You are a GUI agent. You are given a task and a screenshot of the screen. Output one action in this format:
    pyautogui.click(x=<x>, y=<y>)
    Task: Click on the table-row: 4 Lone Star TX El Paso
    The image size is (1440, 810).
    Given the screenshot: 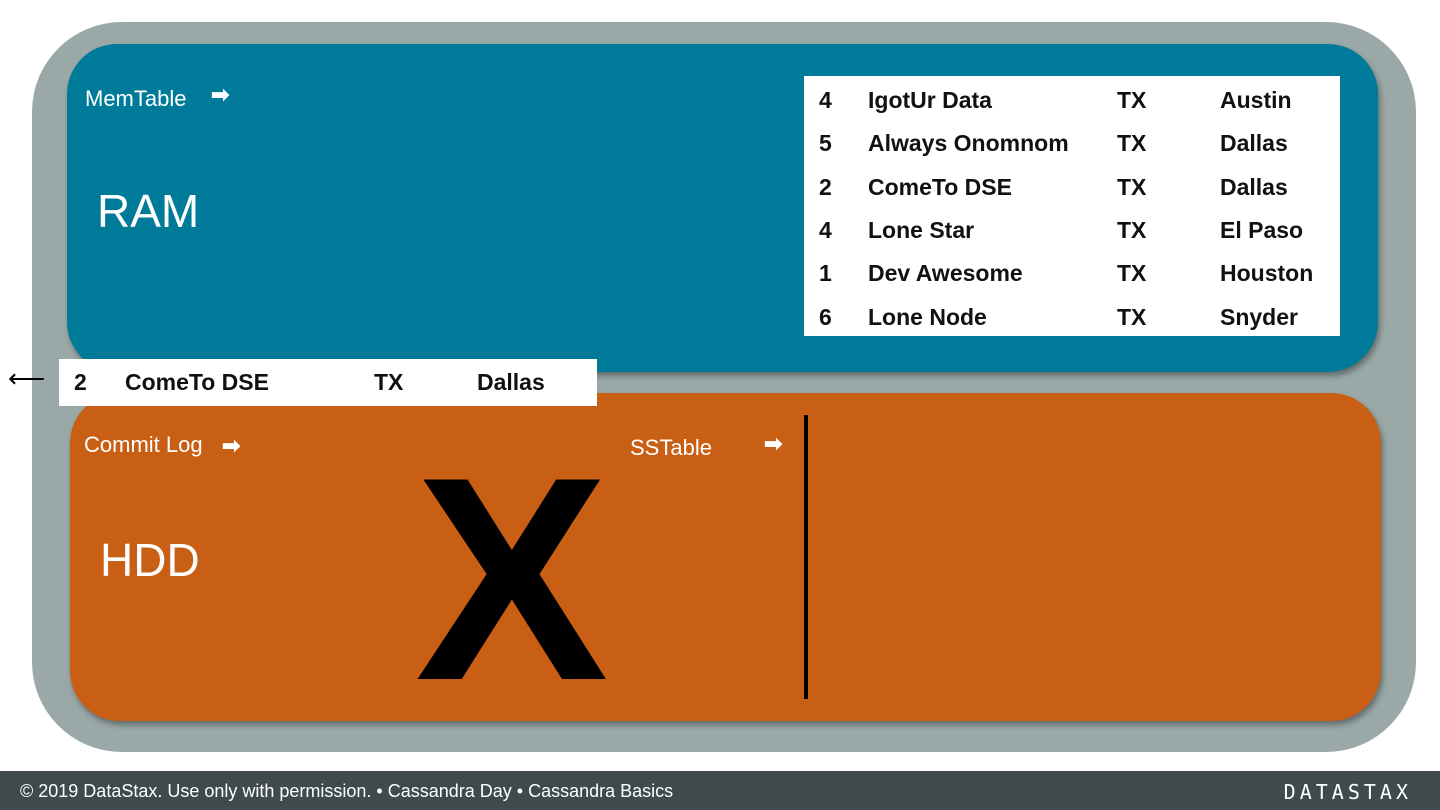 What is the action you would take?
    pyautogui.click(x=1072, y=228)
    